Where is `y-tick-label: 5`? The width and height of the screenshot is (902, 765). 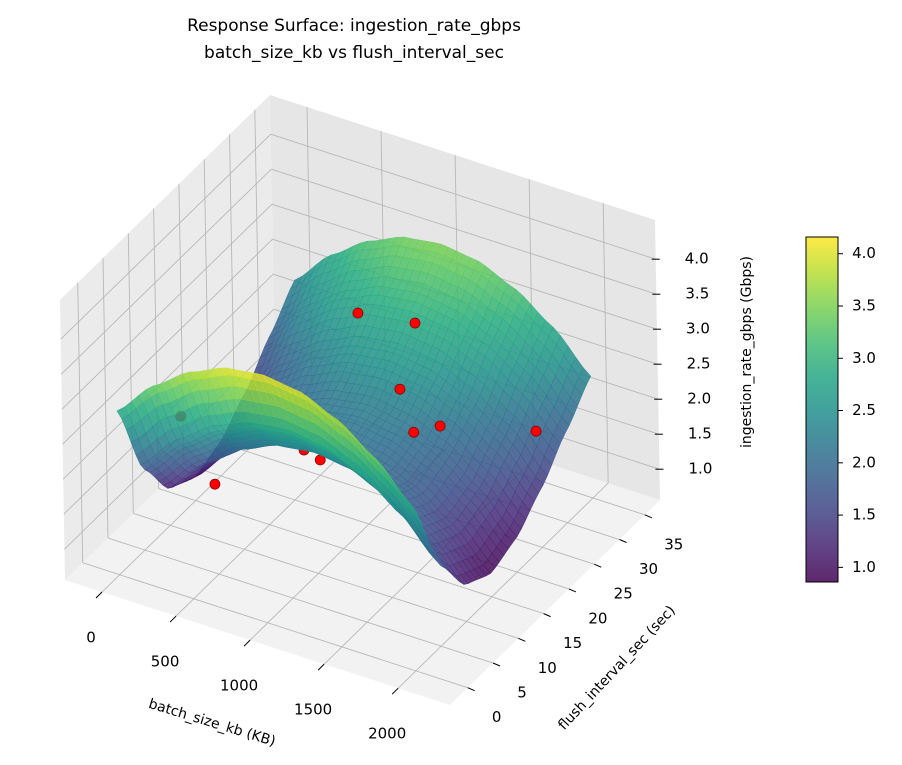 y-tick-label: 5 is located at coordinates (522, 693).